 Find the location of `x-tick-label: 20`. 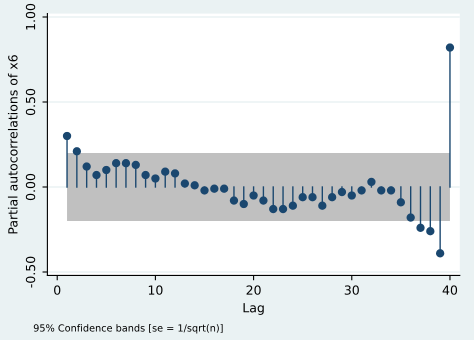

x-tick-label: 20 is located at coordinates (253, 290).